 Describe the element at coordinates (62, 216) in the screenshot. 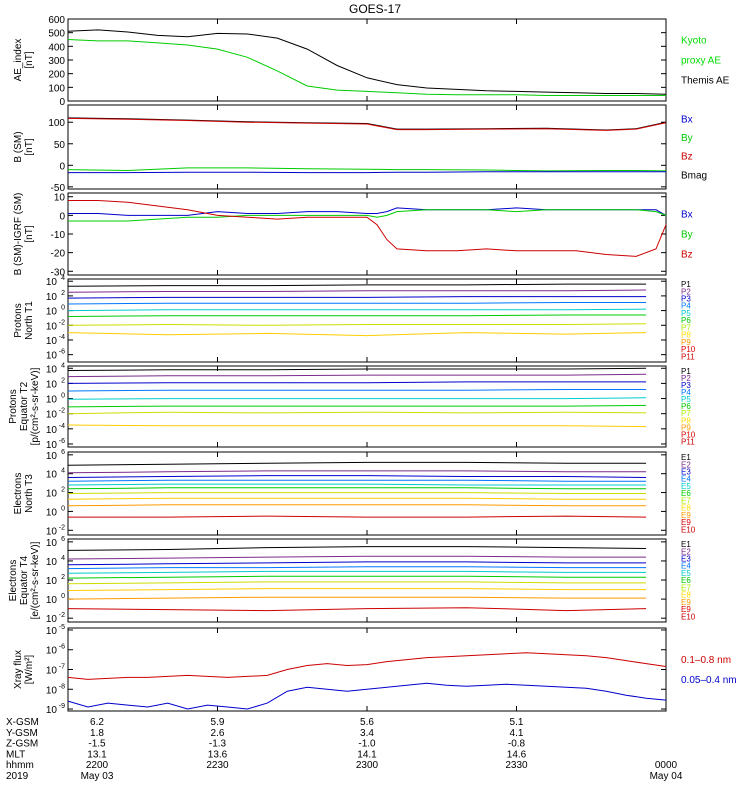

I see `y-tick-label: 0` at that location.